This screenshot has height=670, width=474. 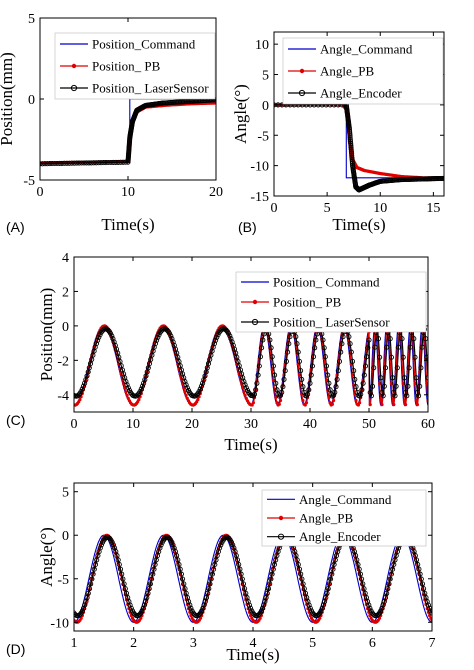 I want to click on y-tick-label: 5, so click(x=265, y=76).